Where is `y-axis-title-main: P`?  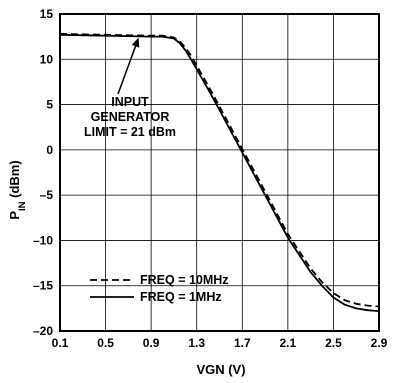 y-axis-title-main: P is located at coordinates (14, 215).